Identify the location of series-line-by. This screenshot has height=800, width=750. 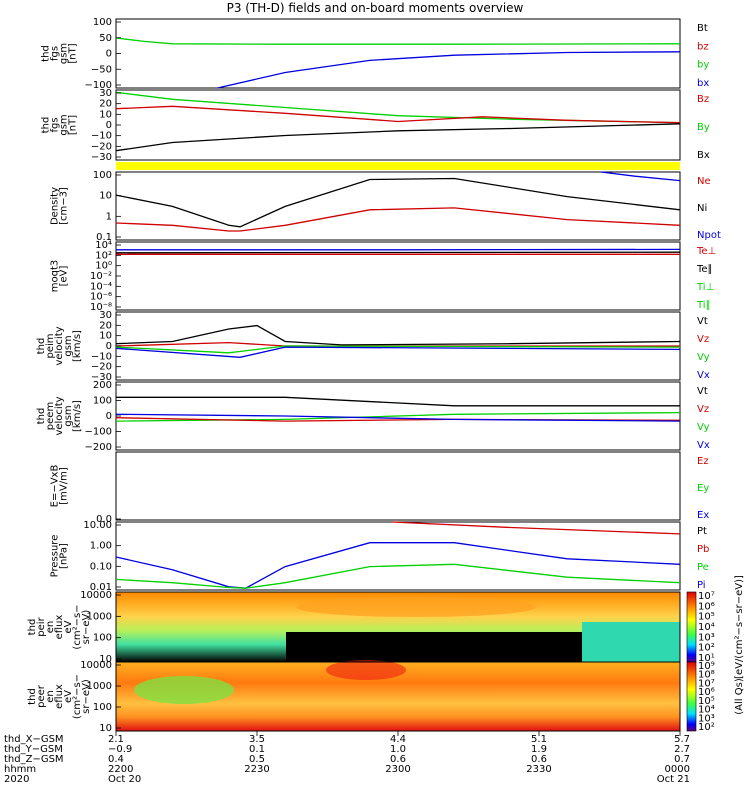
(398, 41).